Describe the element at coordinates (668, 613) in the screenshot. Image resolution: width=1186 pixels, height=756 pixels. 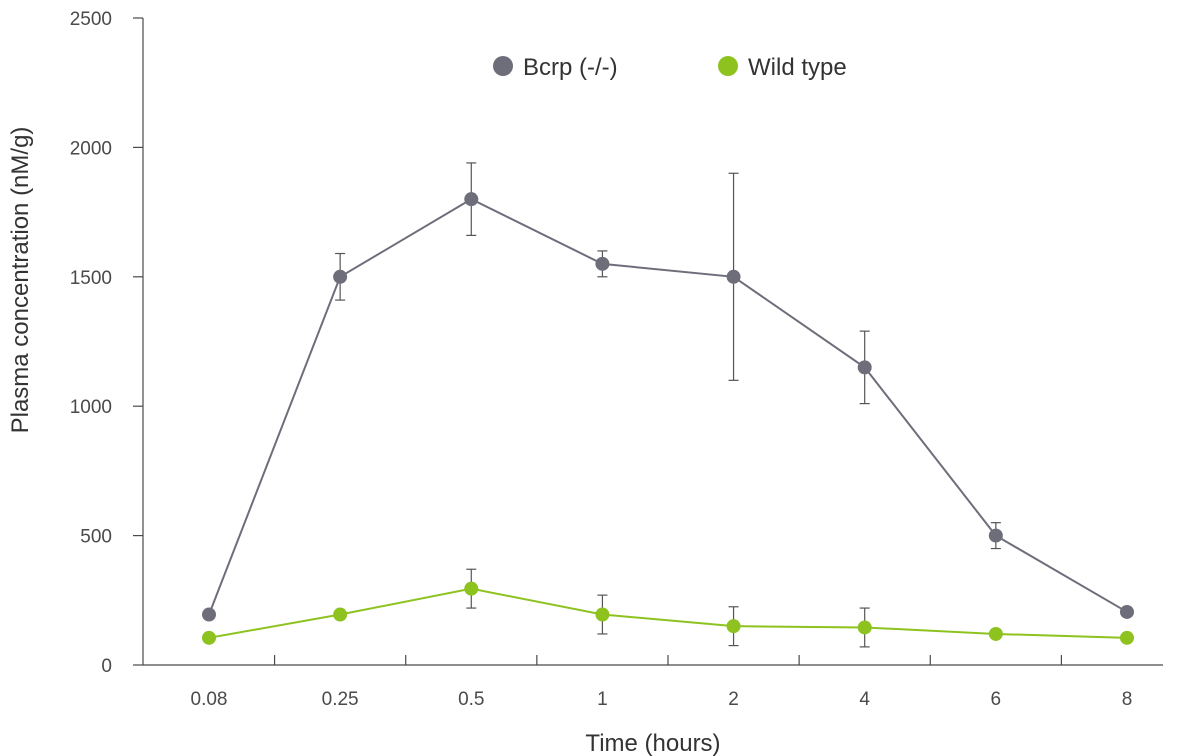
I see `series-line` at that location.